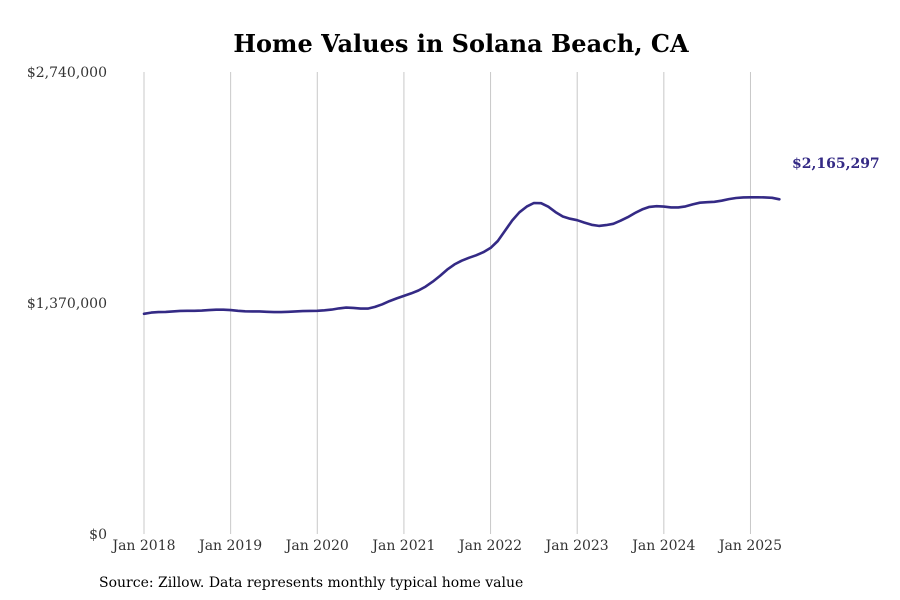 The width and height of the screenshot is (900, 600). I want to click on end-value-label: $2,165,297, so click(836, 164).